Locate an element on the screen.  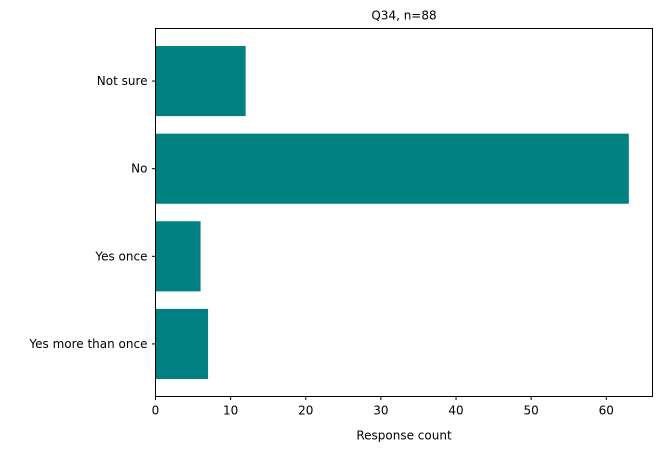
chart-title: Q34, n=88 is located at coordinates (403, 16).